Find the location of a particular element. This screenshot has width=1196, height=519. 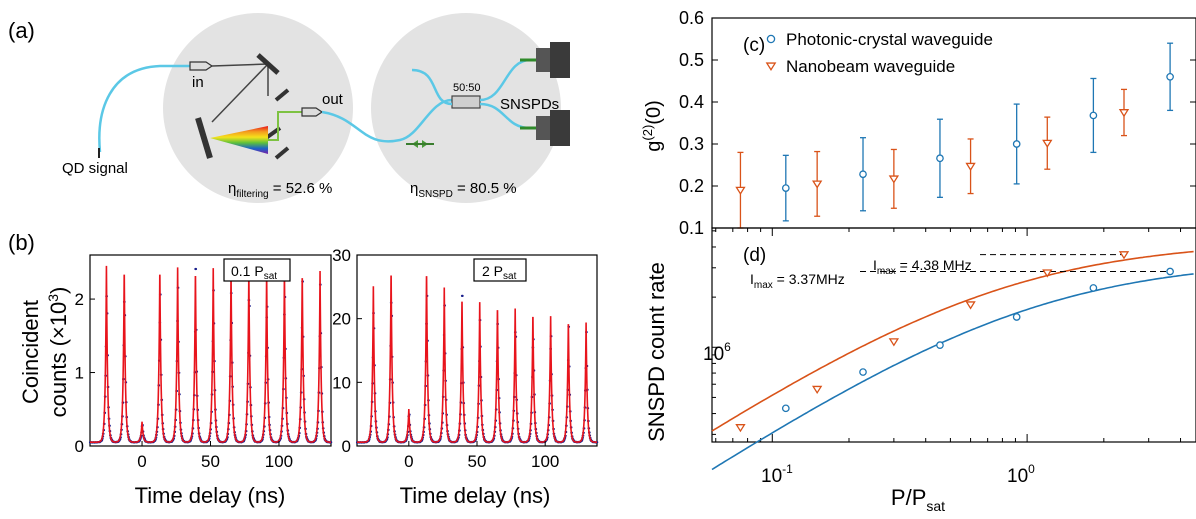

b-left-power-box: 0.1 Psat is located at coordinates (257, 270).